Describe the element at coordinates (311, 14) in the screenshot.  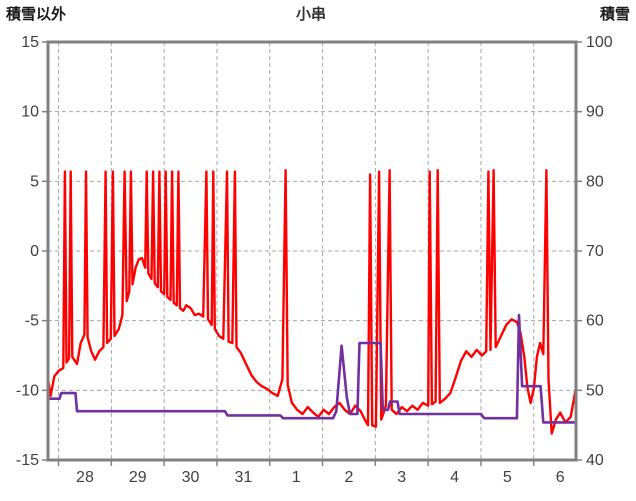
I see `chart-title: 小串` at that location.